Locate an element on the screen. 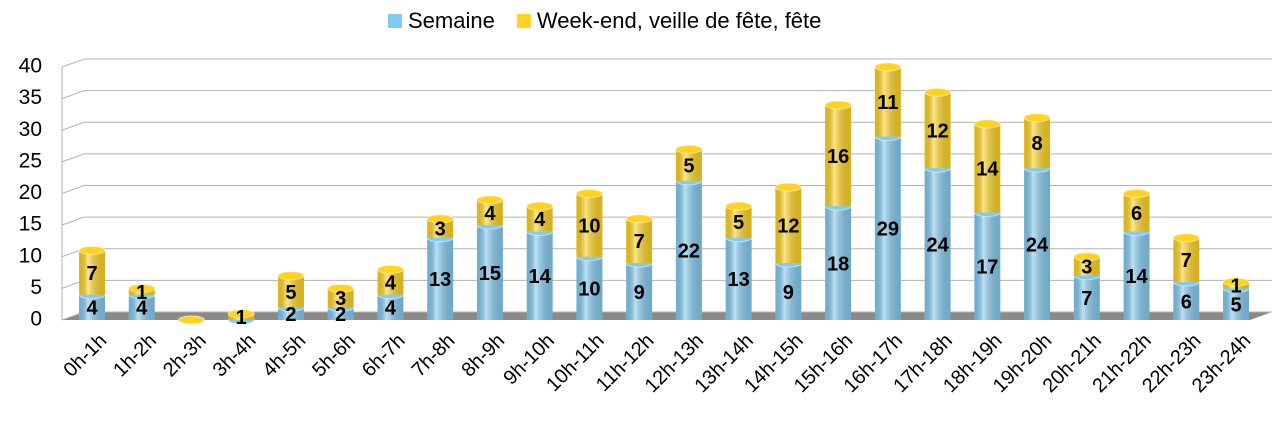  data-label: 18 is located at coordinates (838, 264).